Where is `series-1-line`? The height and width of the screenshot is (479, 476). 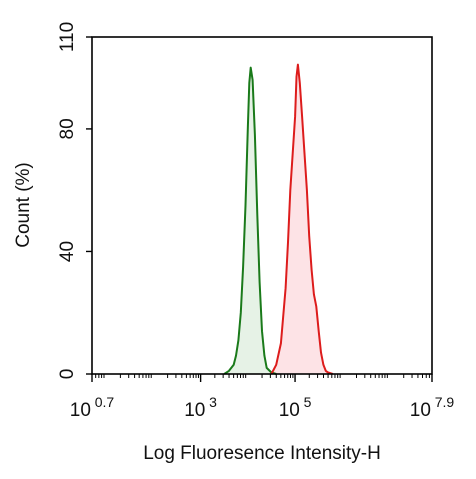 series-1-line is located at coordinates (250, 220).